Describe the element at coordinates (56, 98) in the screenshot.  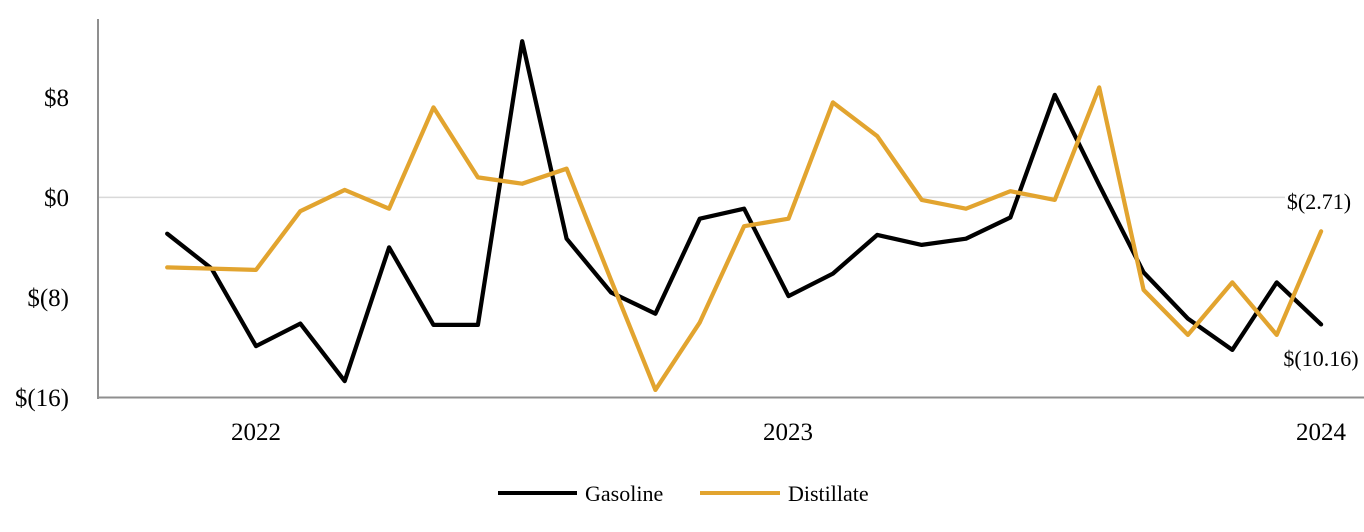
I see `y-tick-label: $8` at that location.